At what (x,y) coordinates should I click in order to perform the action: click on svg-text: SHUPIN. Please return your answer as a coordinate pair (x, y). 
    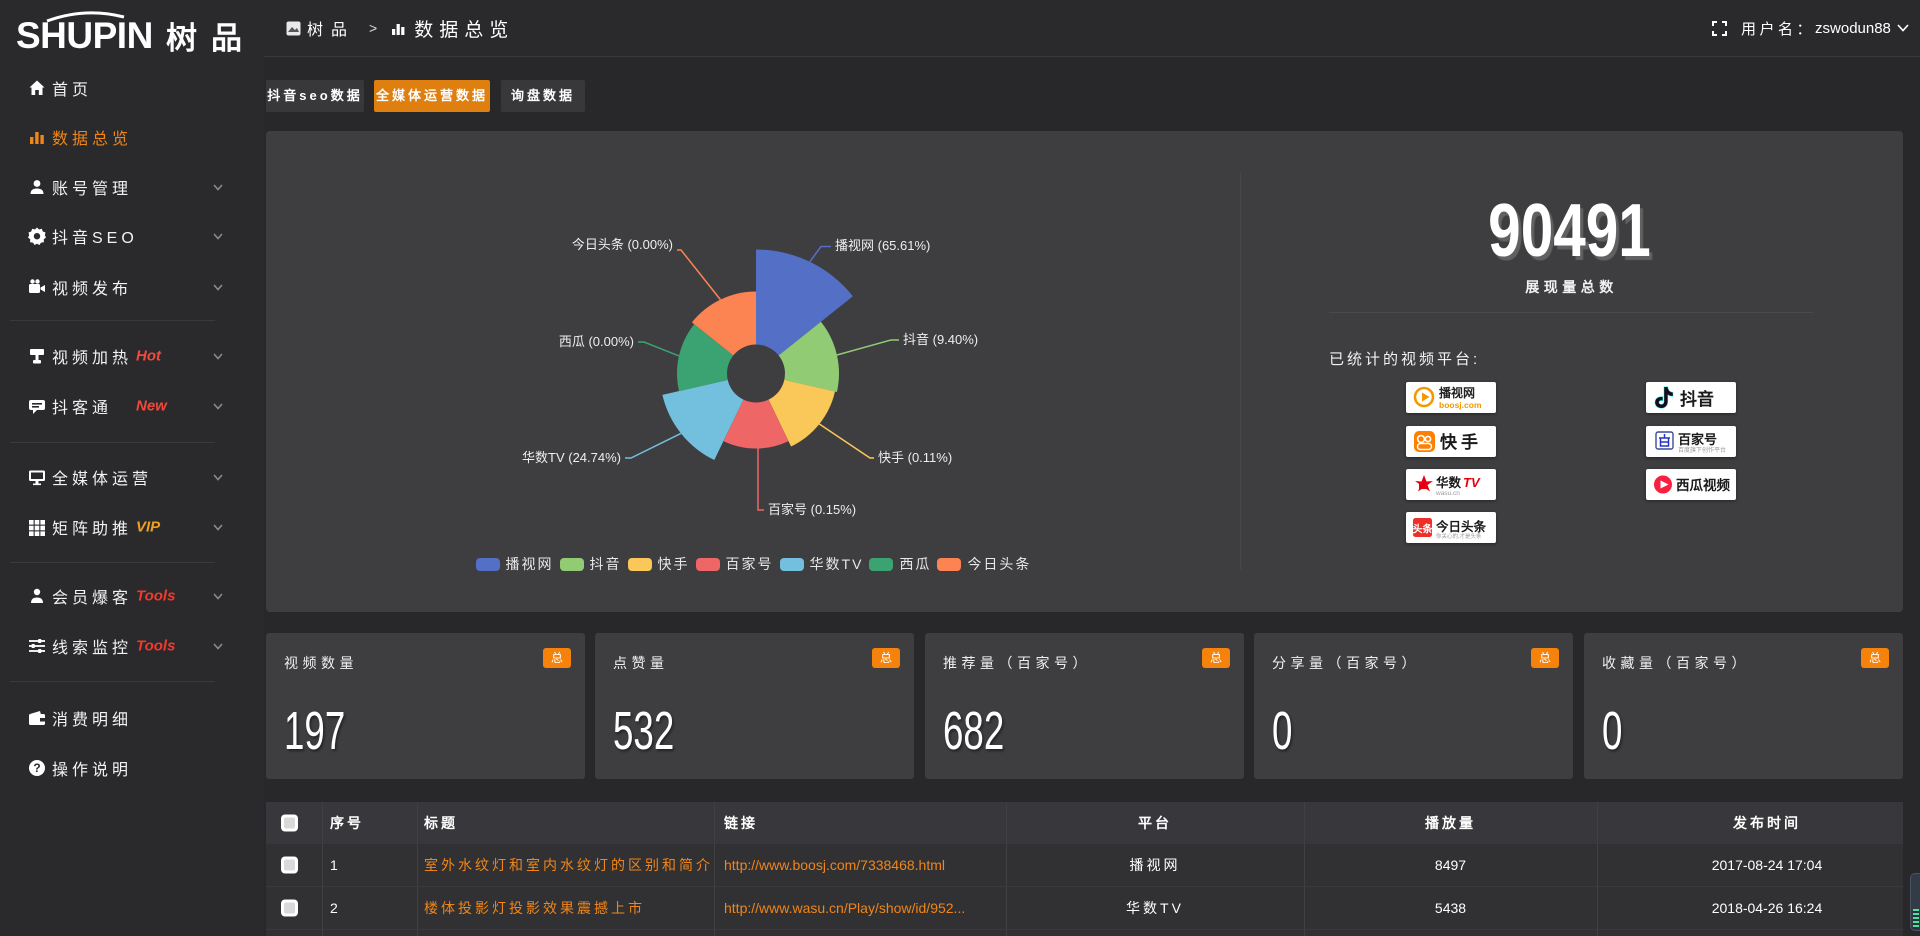
    Looking at the image, I should click on (84, 35).